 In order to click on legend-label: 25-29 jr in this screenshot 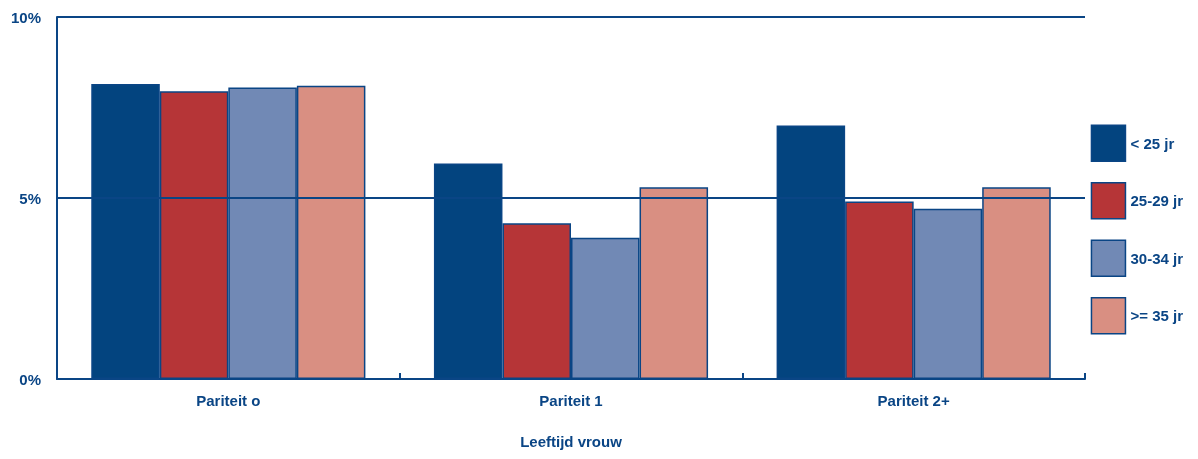, I will do `click(1157, 201)`.